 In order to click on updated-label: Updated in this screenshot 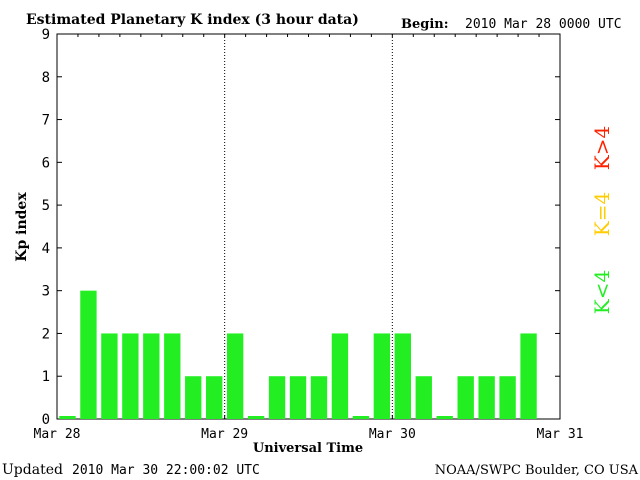, I will do `click(32, 470)`.